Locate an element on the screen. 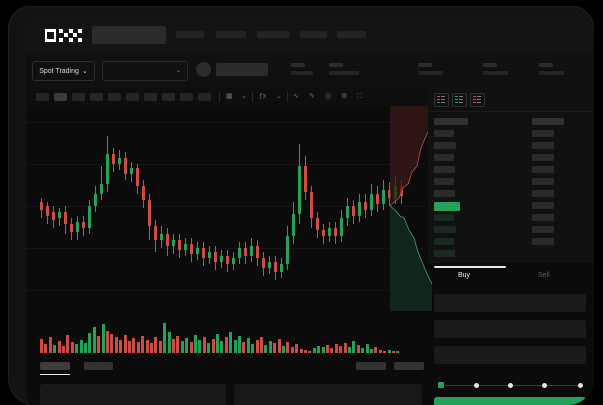 Image resolution: width=603 pixels, height=405 pixels. bottom-panel-right is located at coordinates (328, 394).